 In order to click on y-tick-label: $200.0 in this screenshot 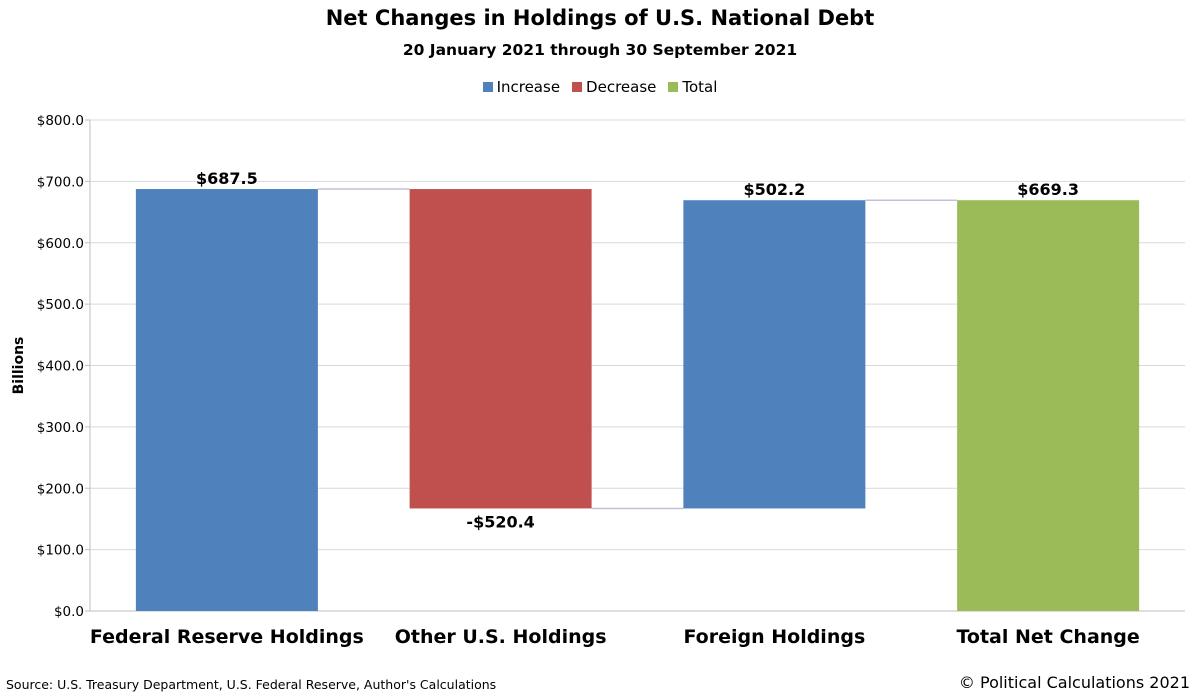, I will do `click(60, 489)`.